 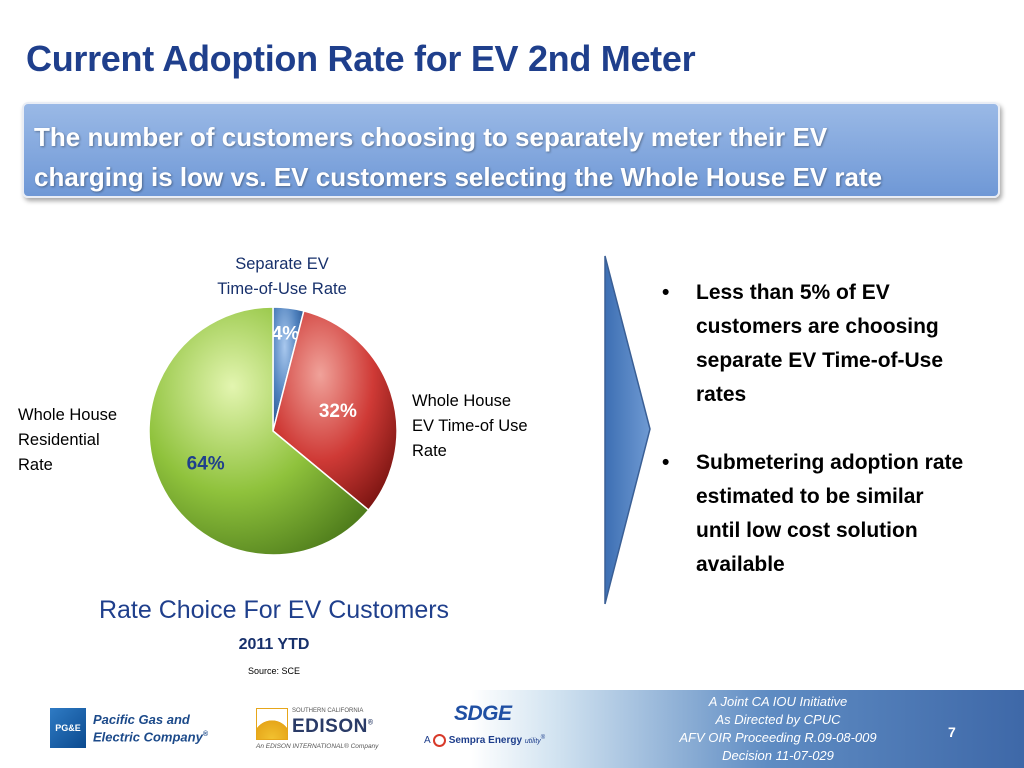 What do you see at coordinates (830, 462) in the screenshot?
I see `bullet-line: Submetering adoption rate` at bounding box center [830, 462].